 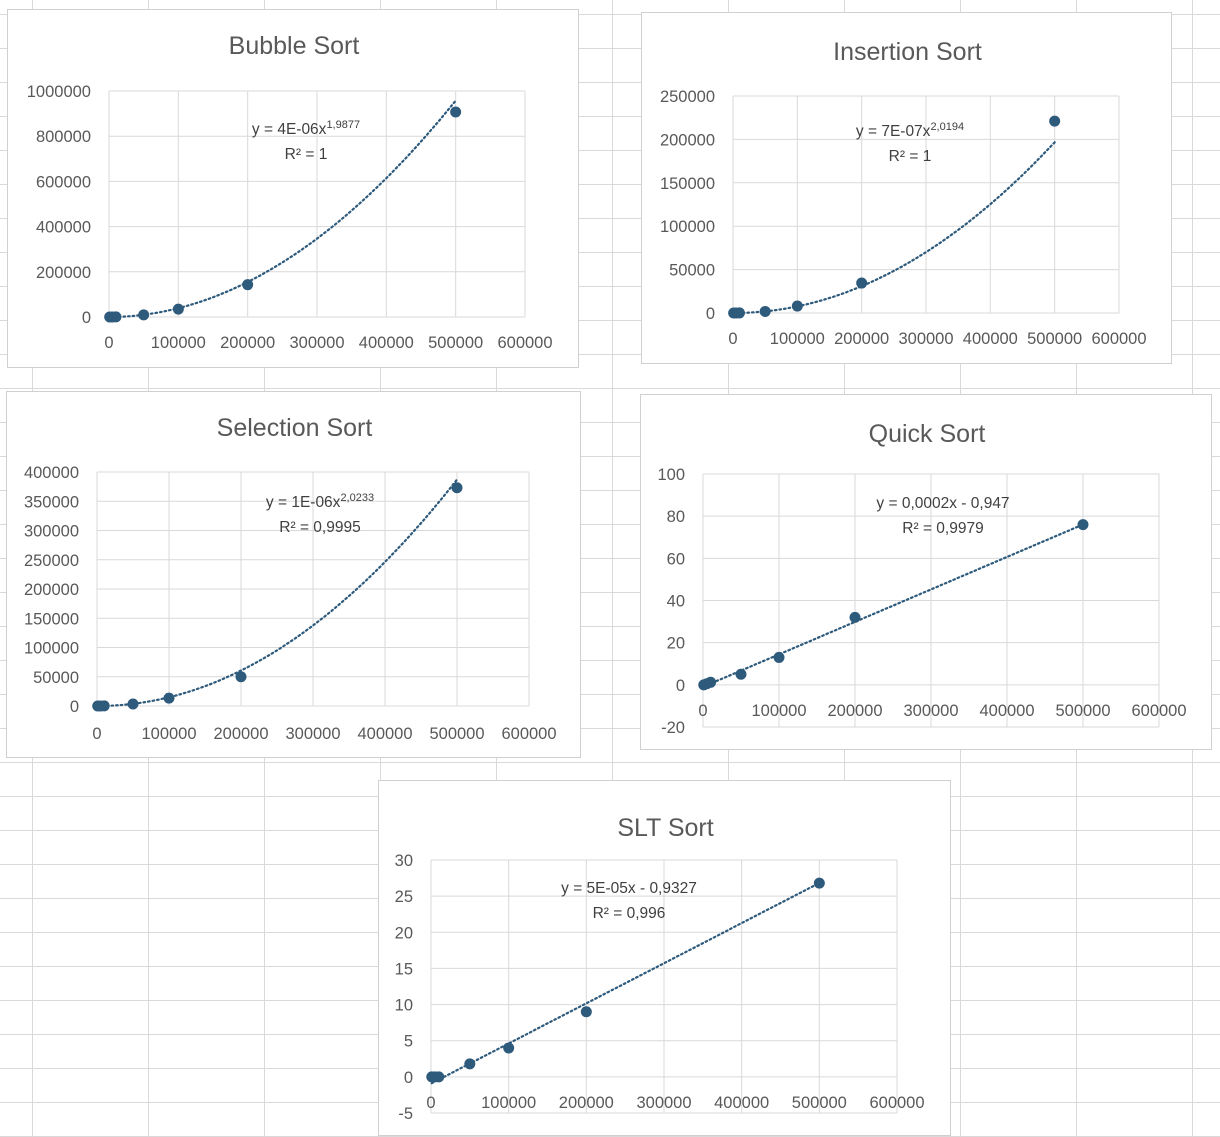 What do you see at coordinates (629, 913) in the screenshot?
I see `r-squared-label: R² = 0,996` at bounding box center [629, 913].